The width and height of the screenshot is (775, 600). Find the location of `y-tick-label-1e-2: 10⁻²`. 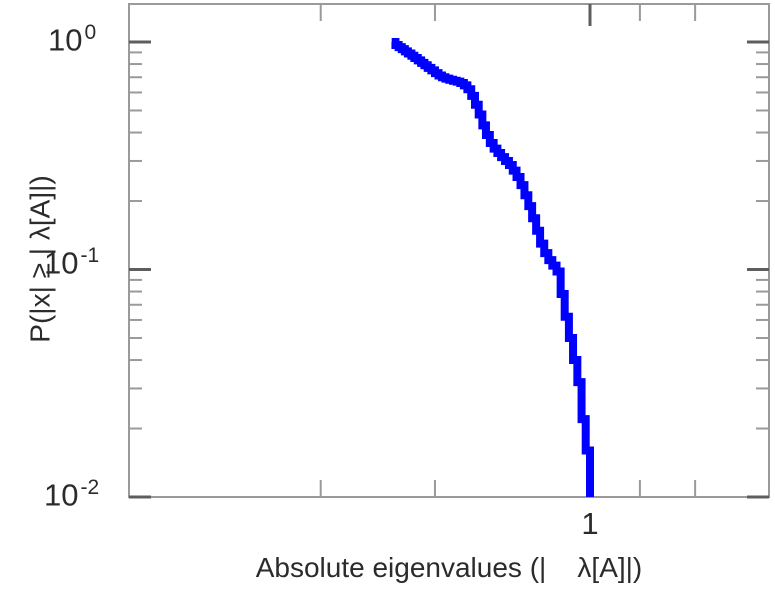

y-tick-label-1e-2: 10⁻² is located at coordinates (72, 494).